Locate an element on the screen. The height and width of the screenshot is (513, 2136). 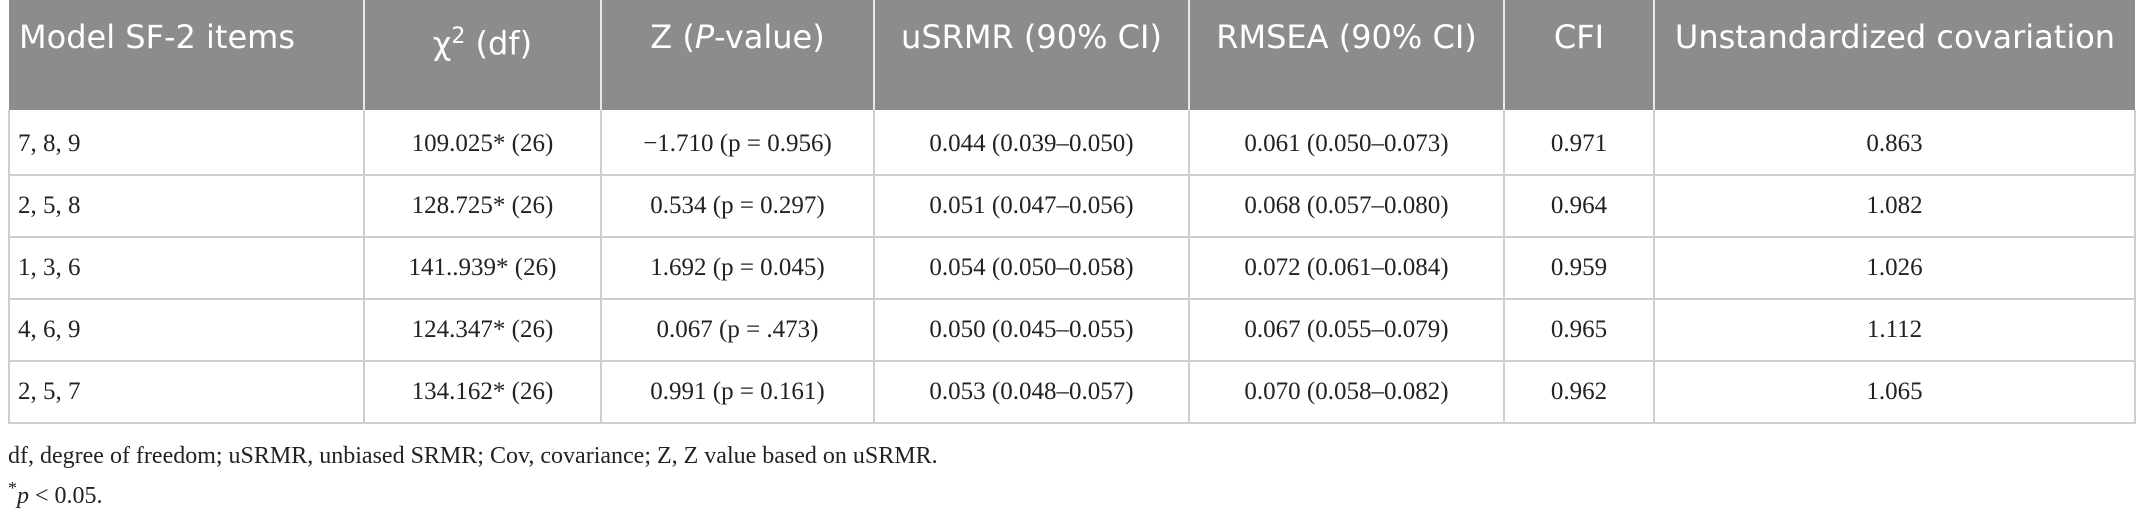
header-usrmr: uSRMR (90% CI) is located at coordinates (1031, 55).